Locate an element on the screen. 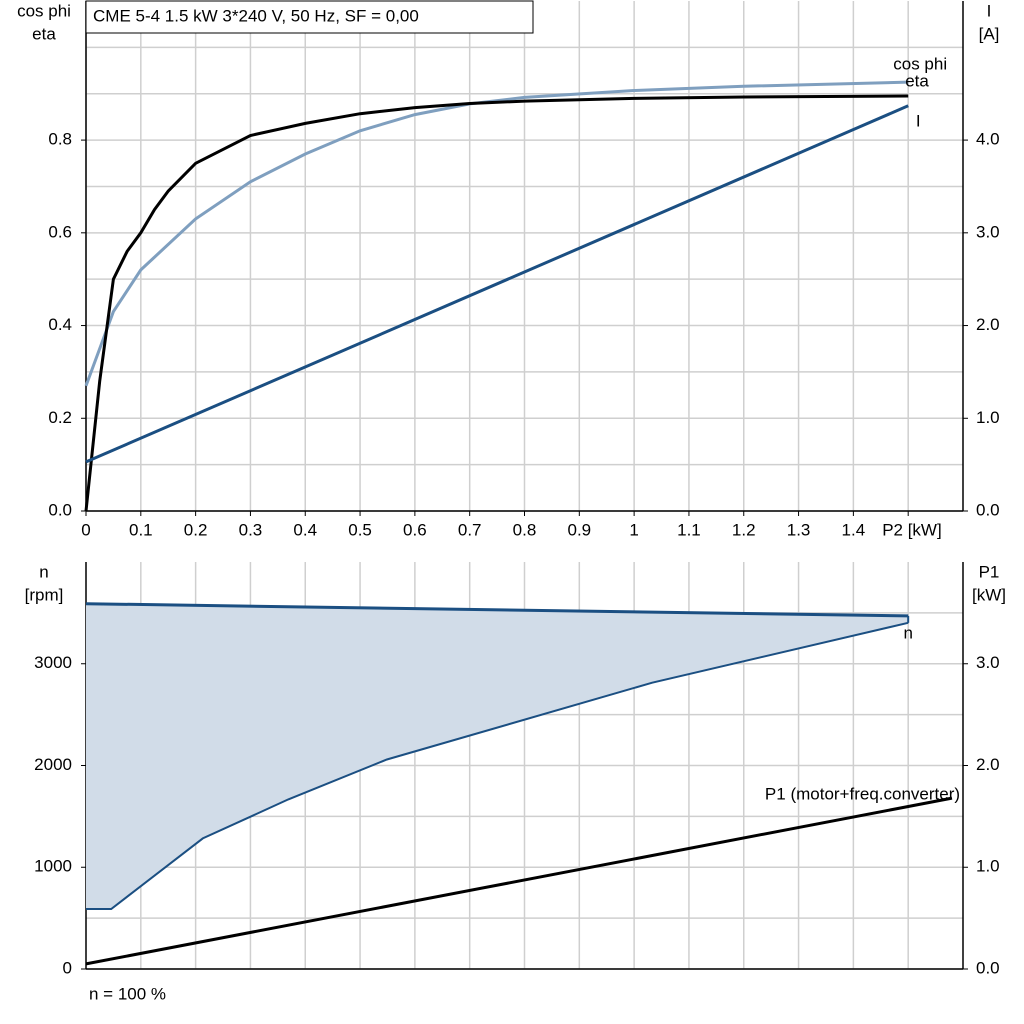 This screenshot has width=1024, height=1024. y-tick-label: 0.8 is located at coordinates (60, 139).